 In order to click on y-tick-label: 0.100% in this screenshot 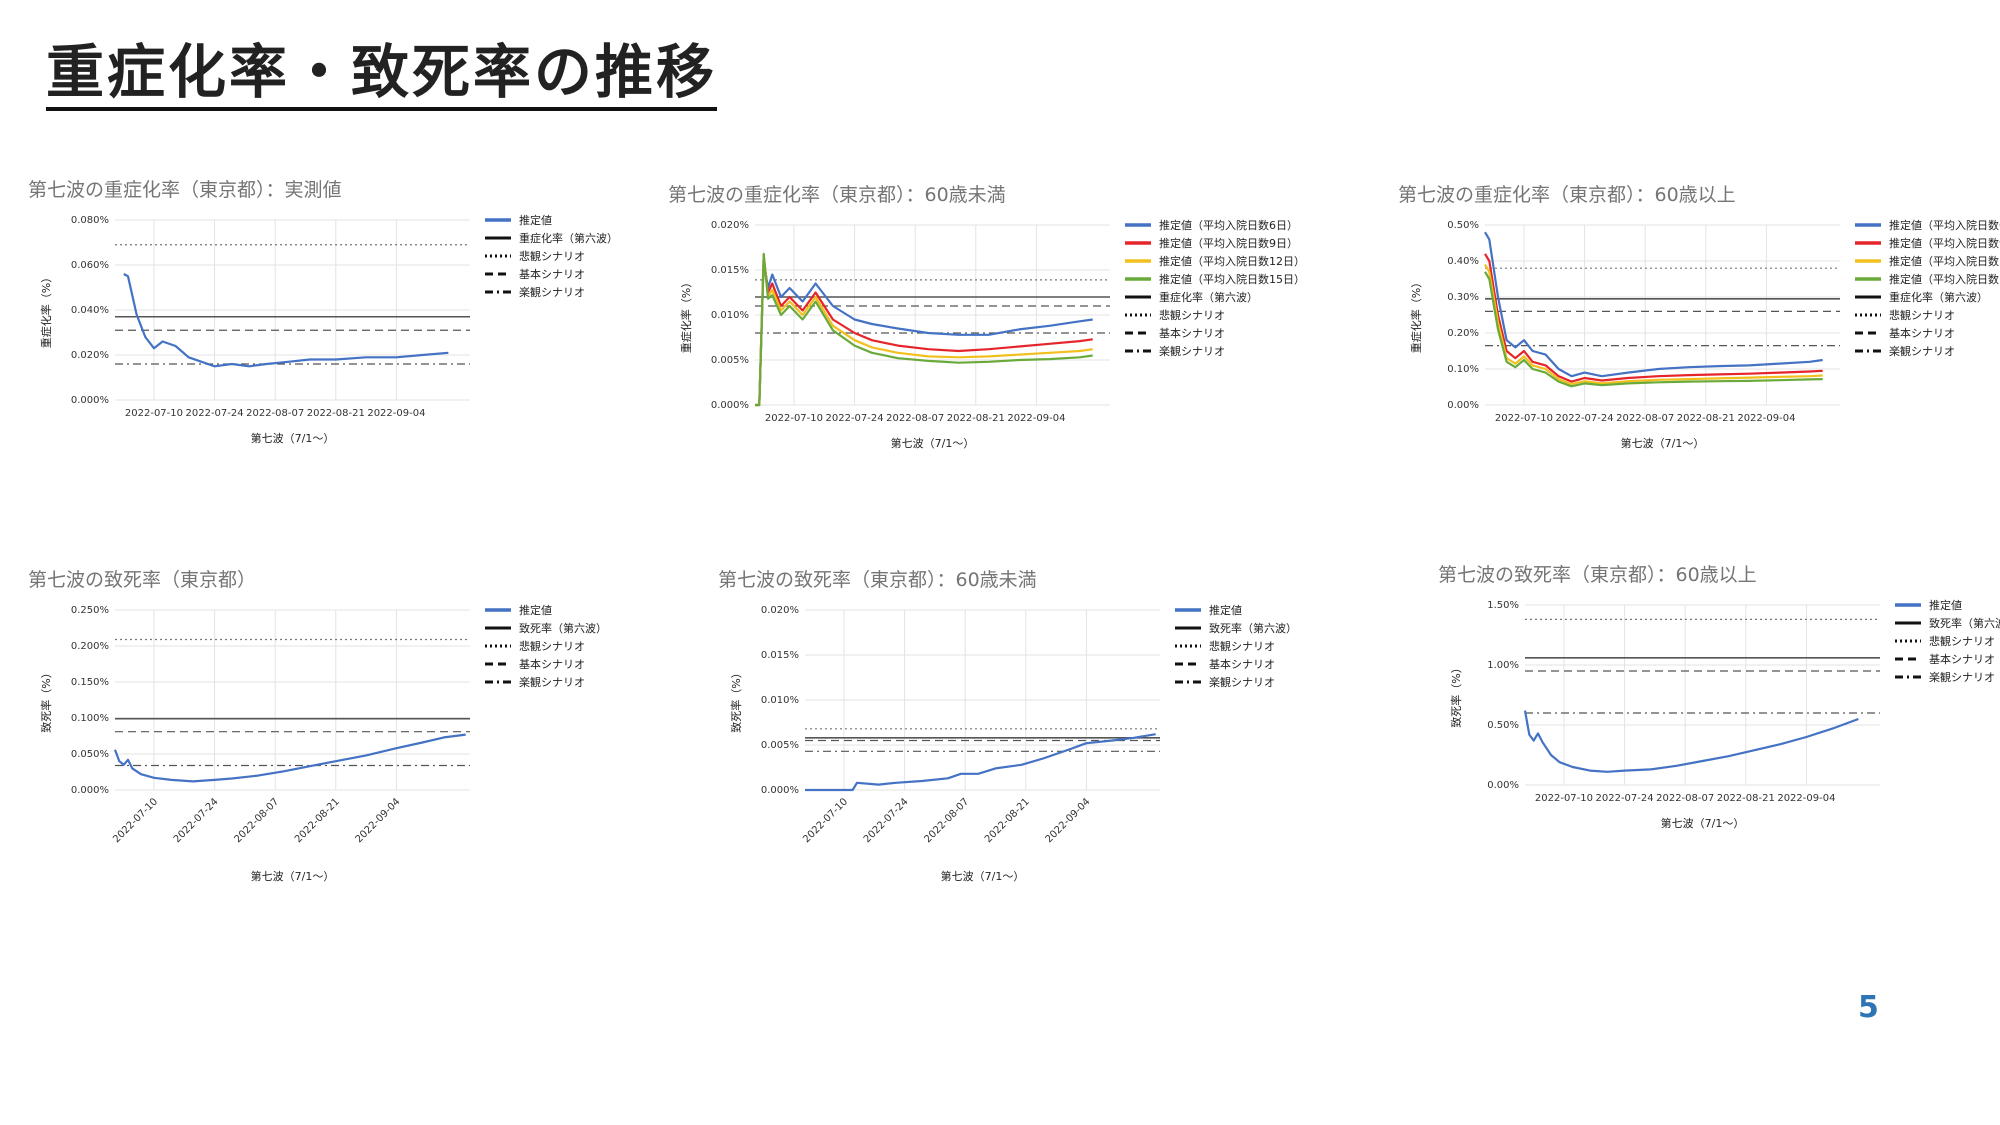, I will do `click(90, 718)`.